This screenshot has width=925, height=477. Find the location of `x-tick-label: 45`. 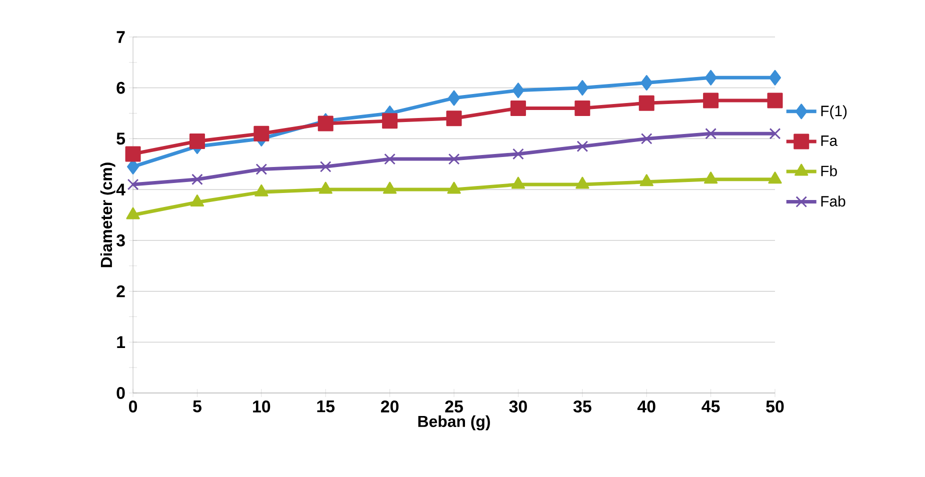

x-tick-label: 45 is located at coordinates (711, 406).